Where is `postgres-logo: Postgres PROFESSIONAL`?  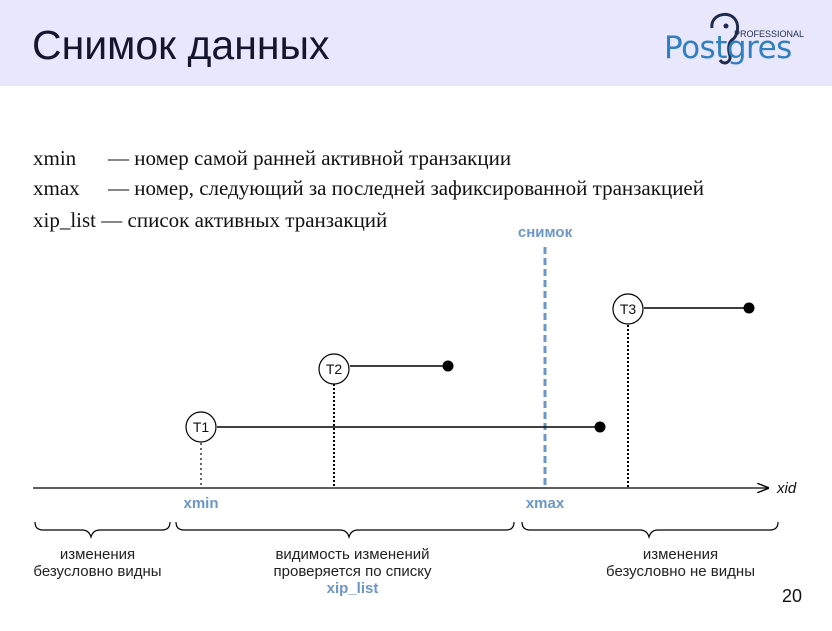
postgres-logo: Postgres PROFESSIONAL is located at coordinates (739, 42).